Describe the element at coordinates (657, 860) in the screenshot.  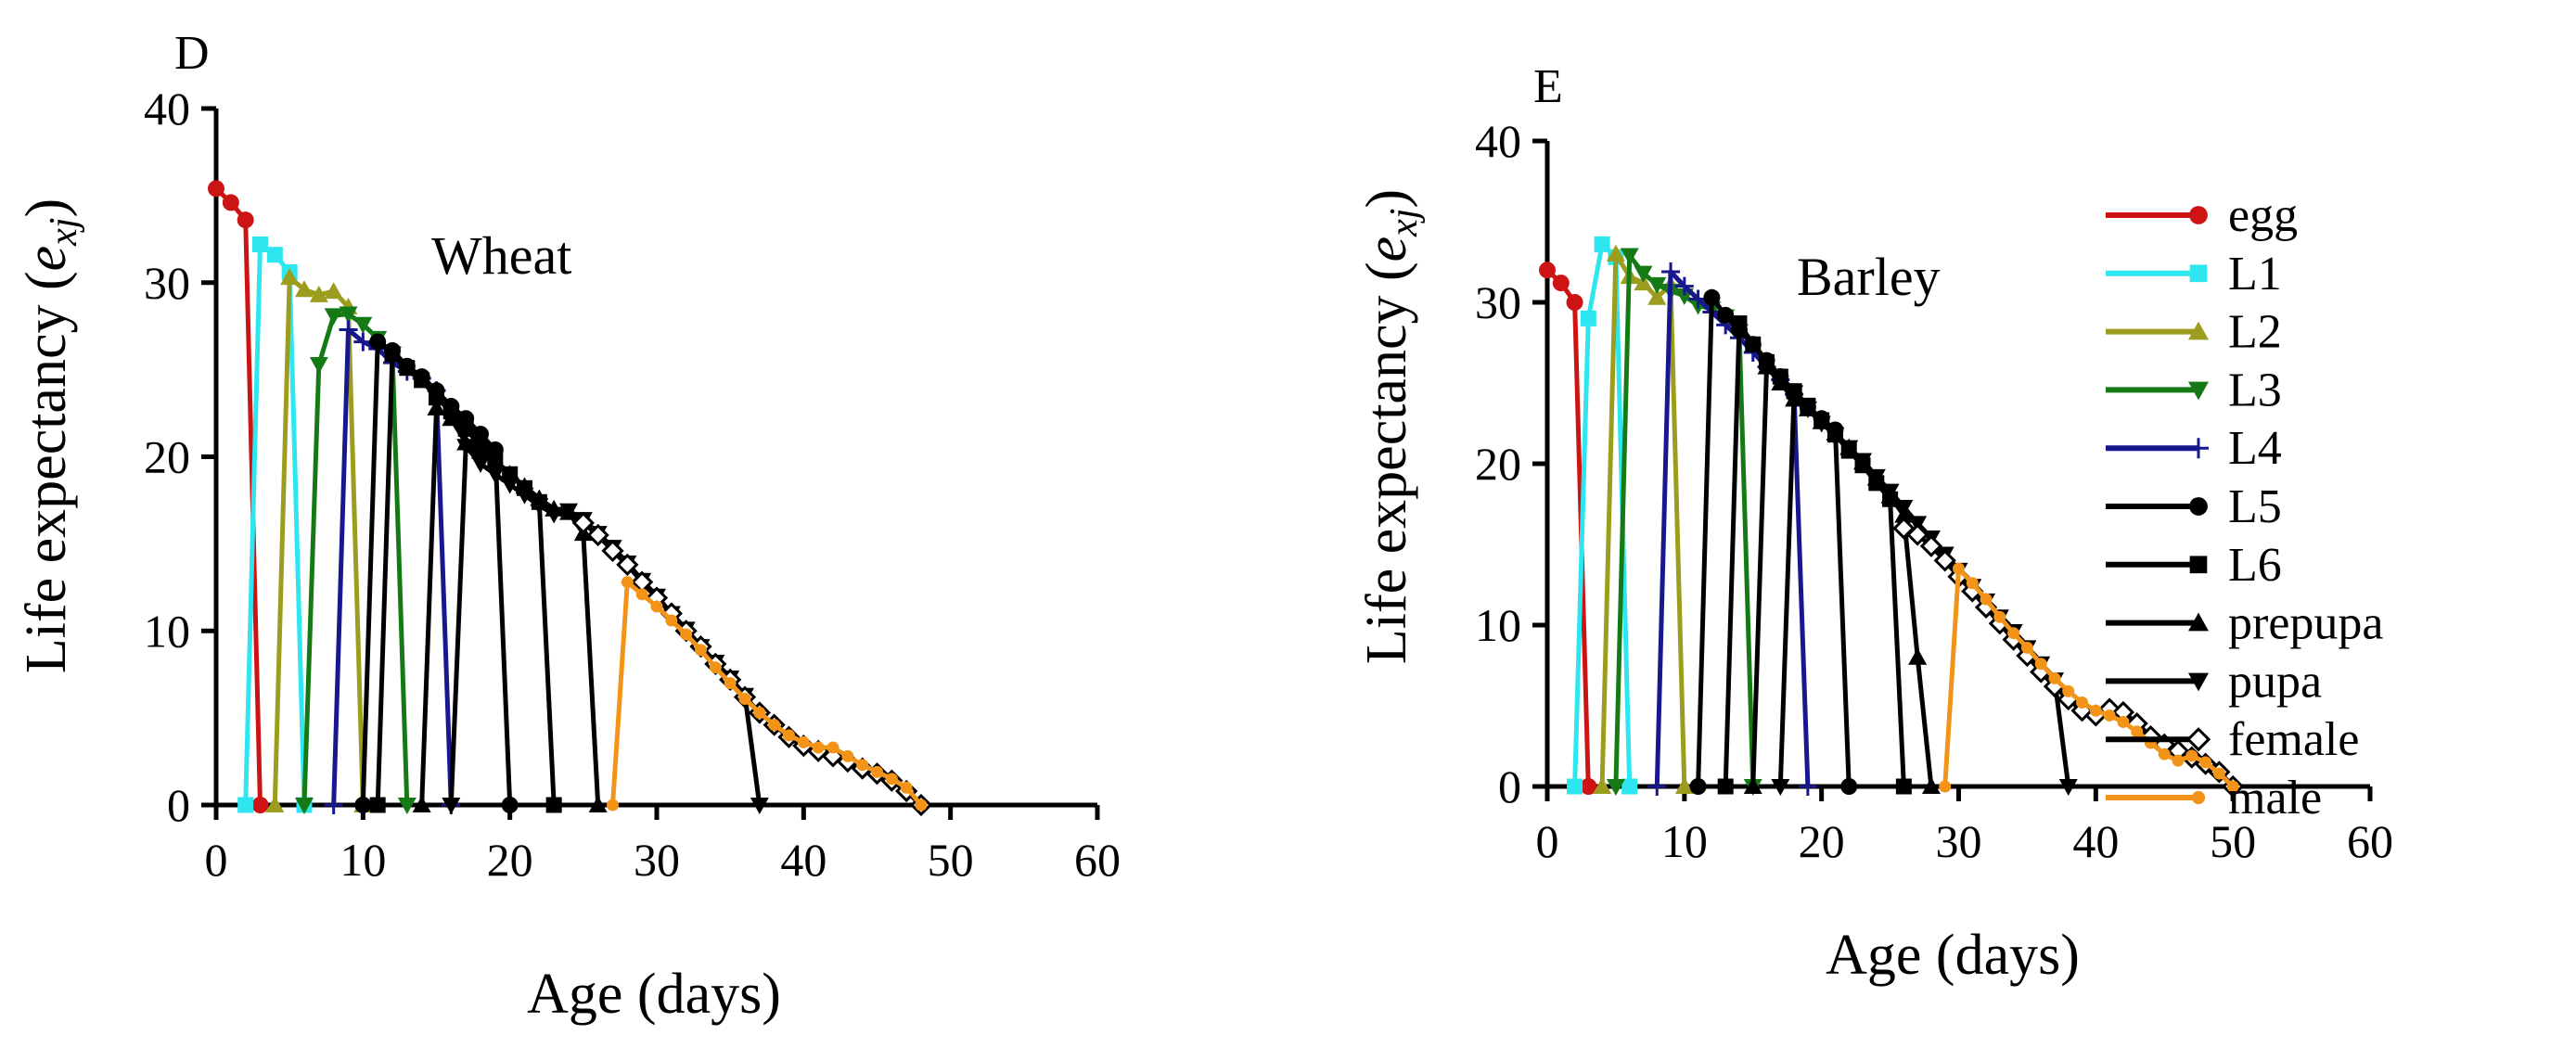
I see `x-tick-label: 30` at that location.